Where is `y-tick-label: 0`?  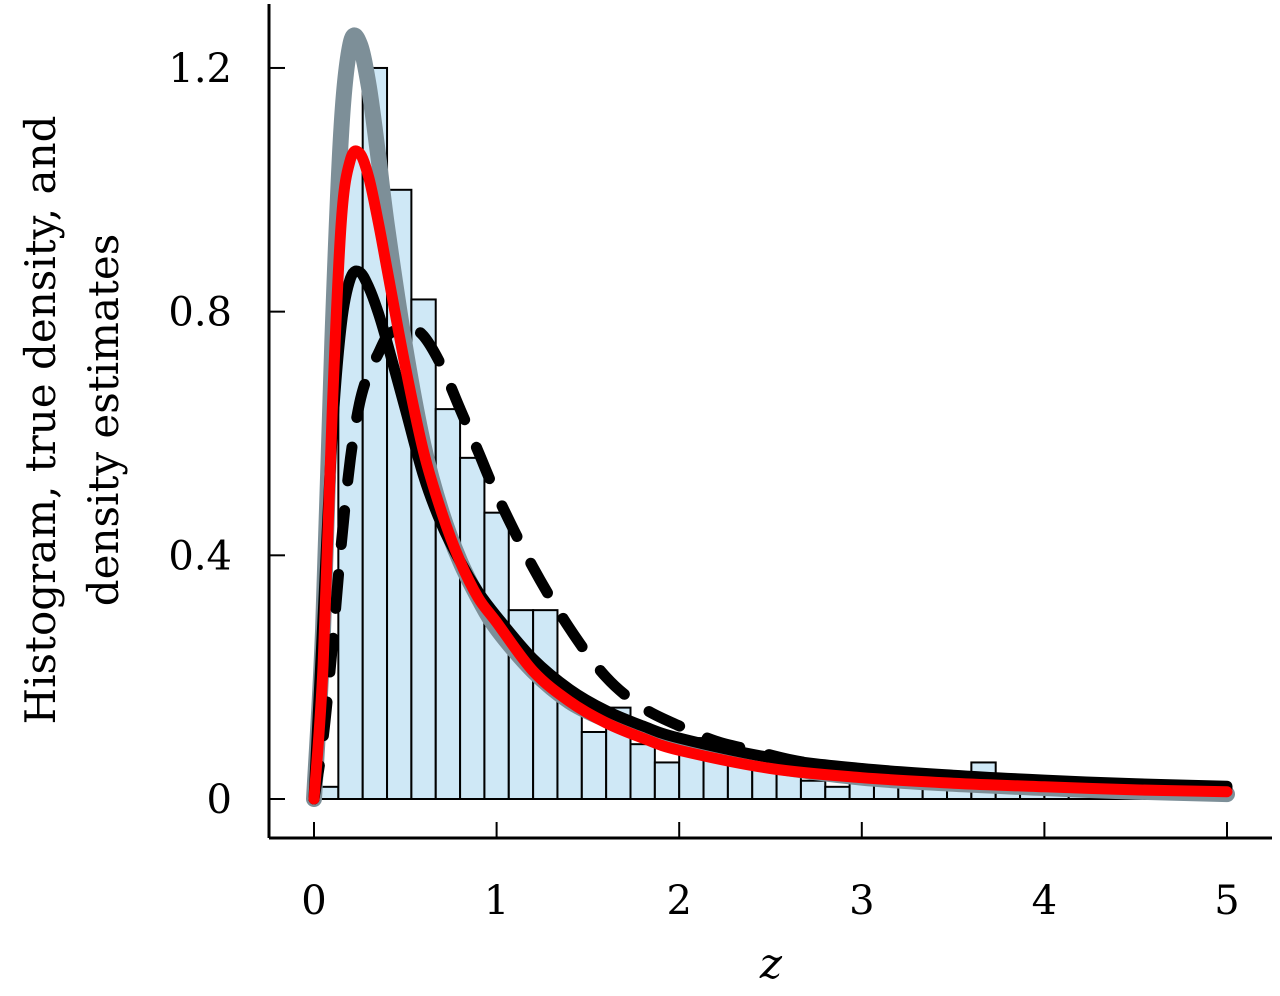 y-tick-label: 0 is located at coordinates (219, 800).